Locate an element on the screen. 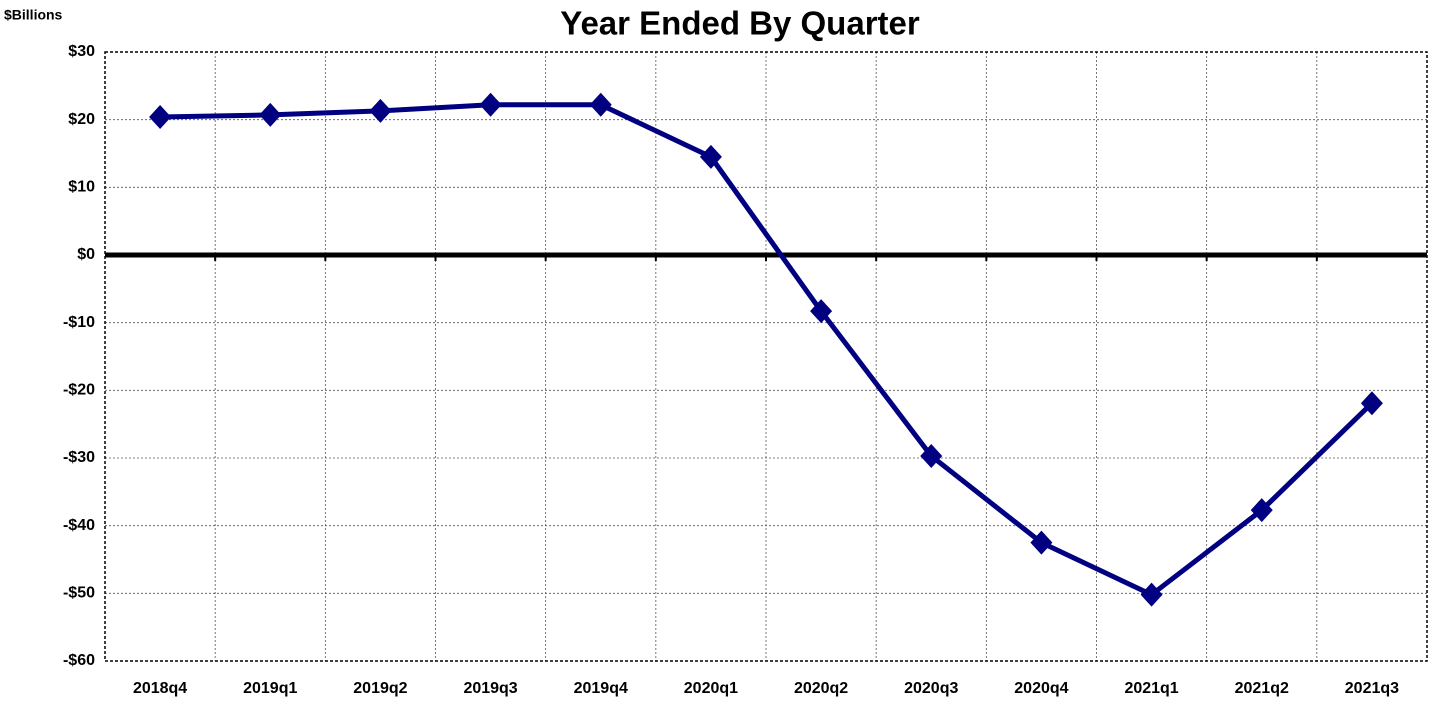 The height and width of the screenshot is (705, 1435). chart-title: Year Ended By Quarter is located at coordinates (740, 23).